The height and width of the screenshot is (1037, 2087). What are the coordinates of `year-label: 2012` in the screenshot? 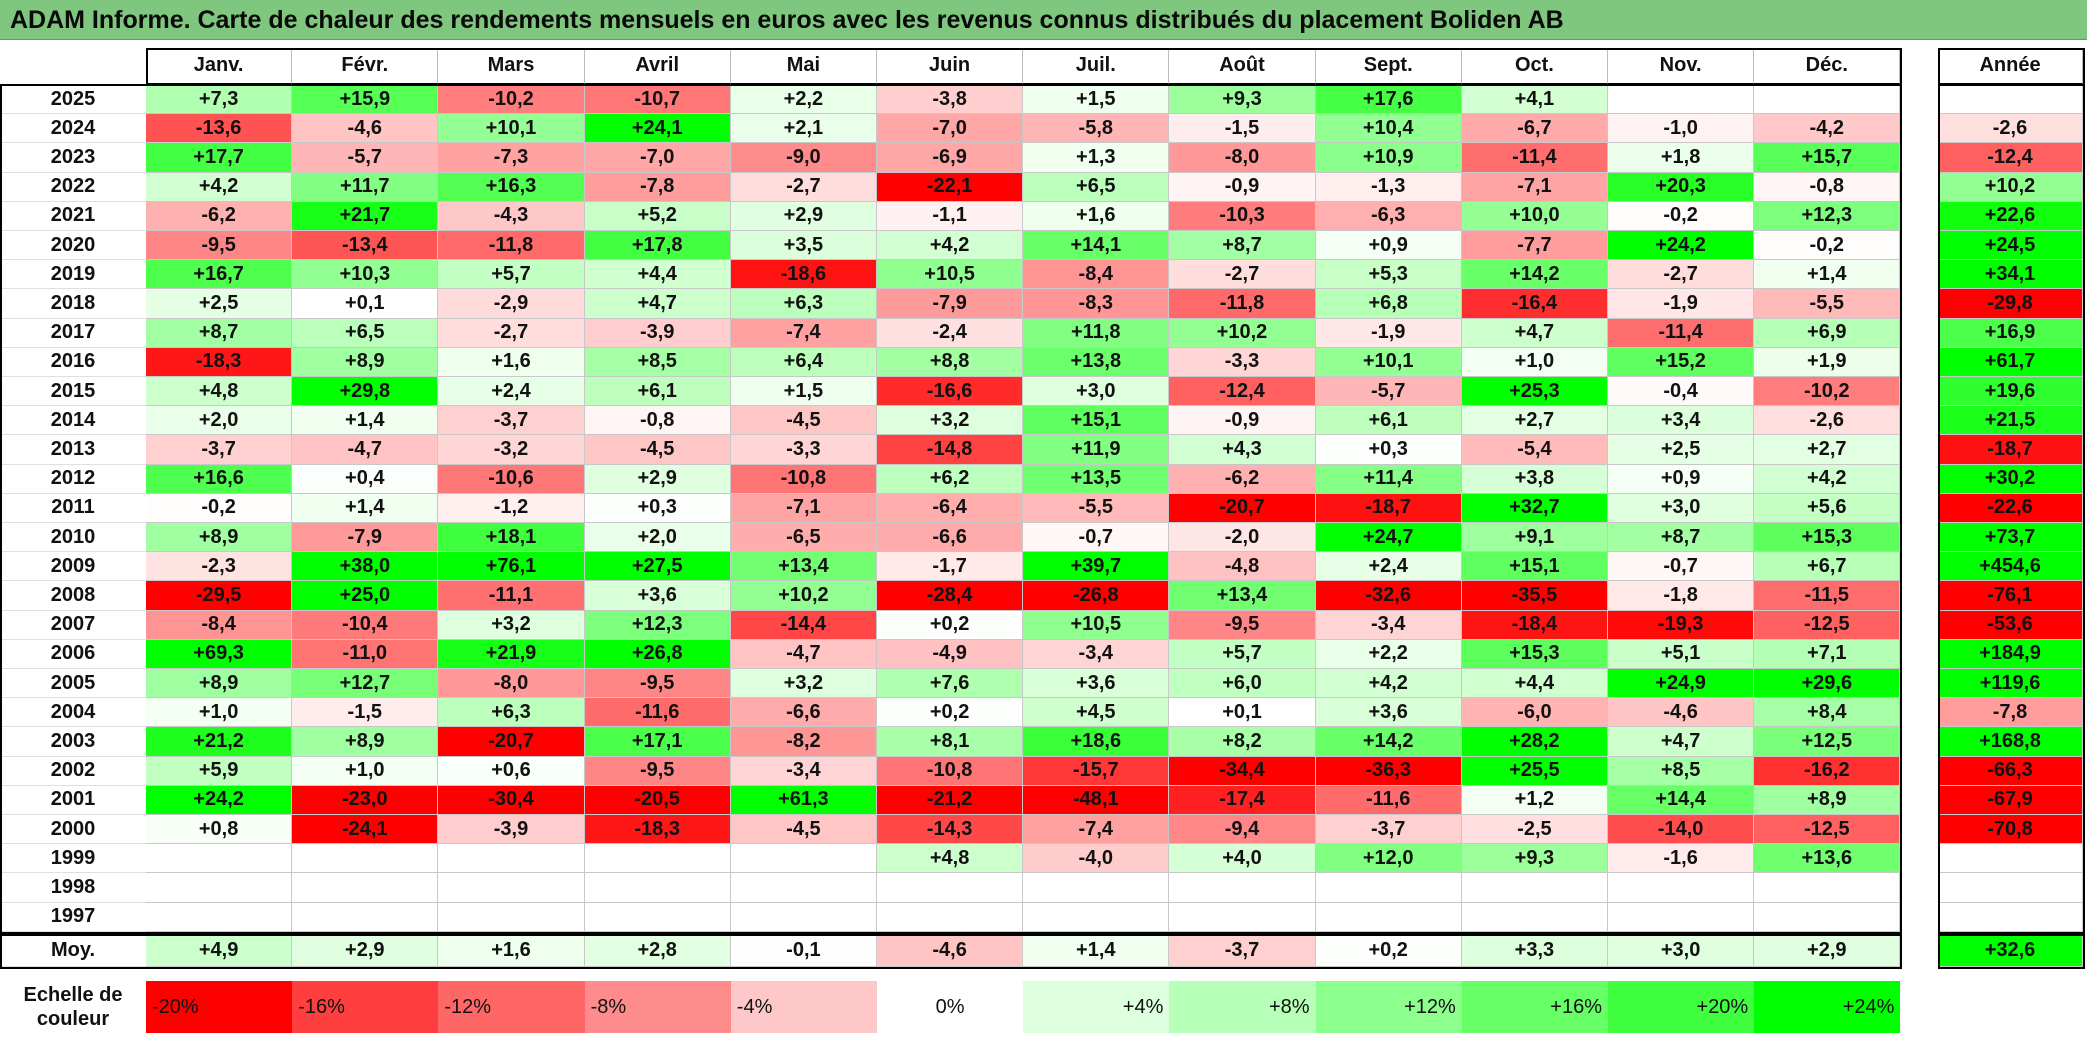 It's located at (73, 479).